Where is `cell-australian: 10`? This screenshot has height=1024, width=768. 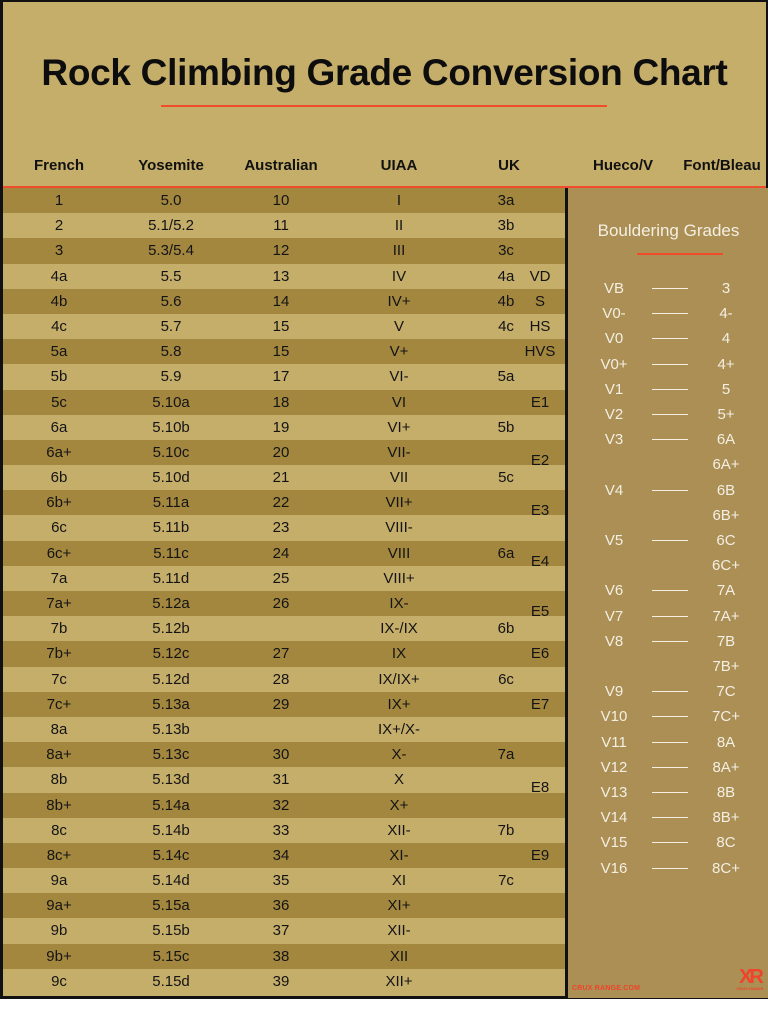
cell-australian: 10 is located at coordinates (281, 200).